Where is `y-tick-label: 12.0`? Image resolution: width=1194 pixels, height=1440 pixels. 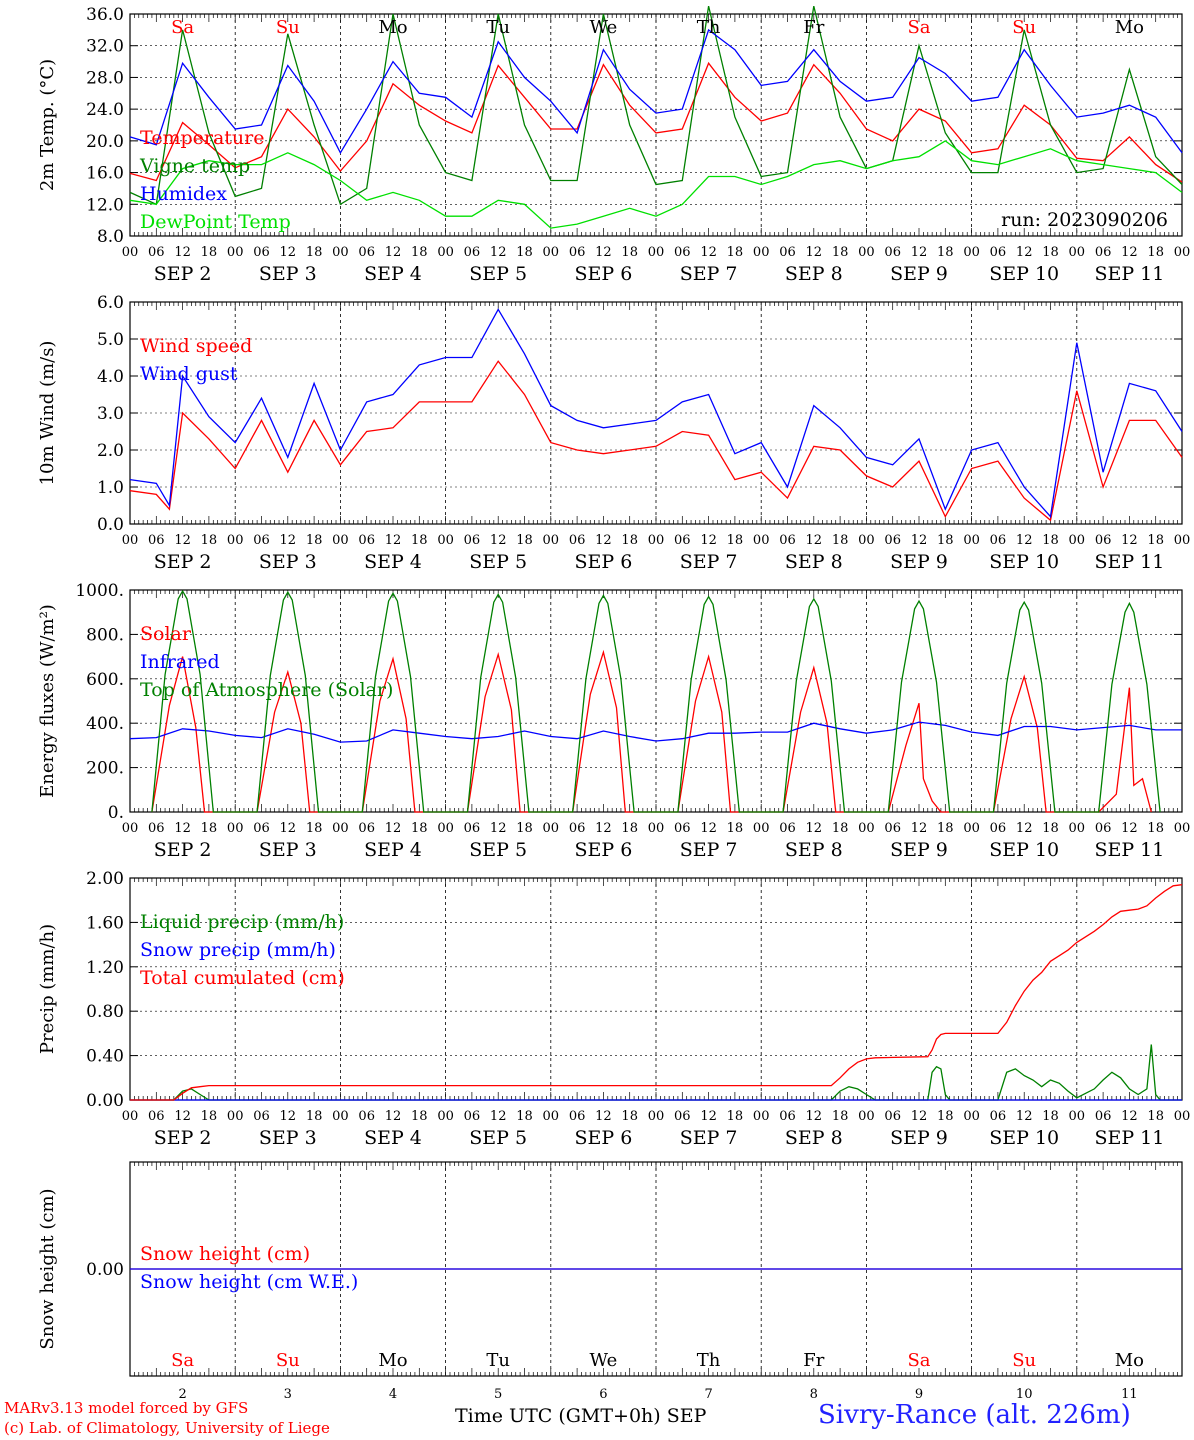
y-tick-label: 12.0 is located at coordinates (105, 205).